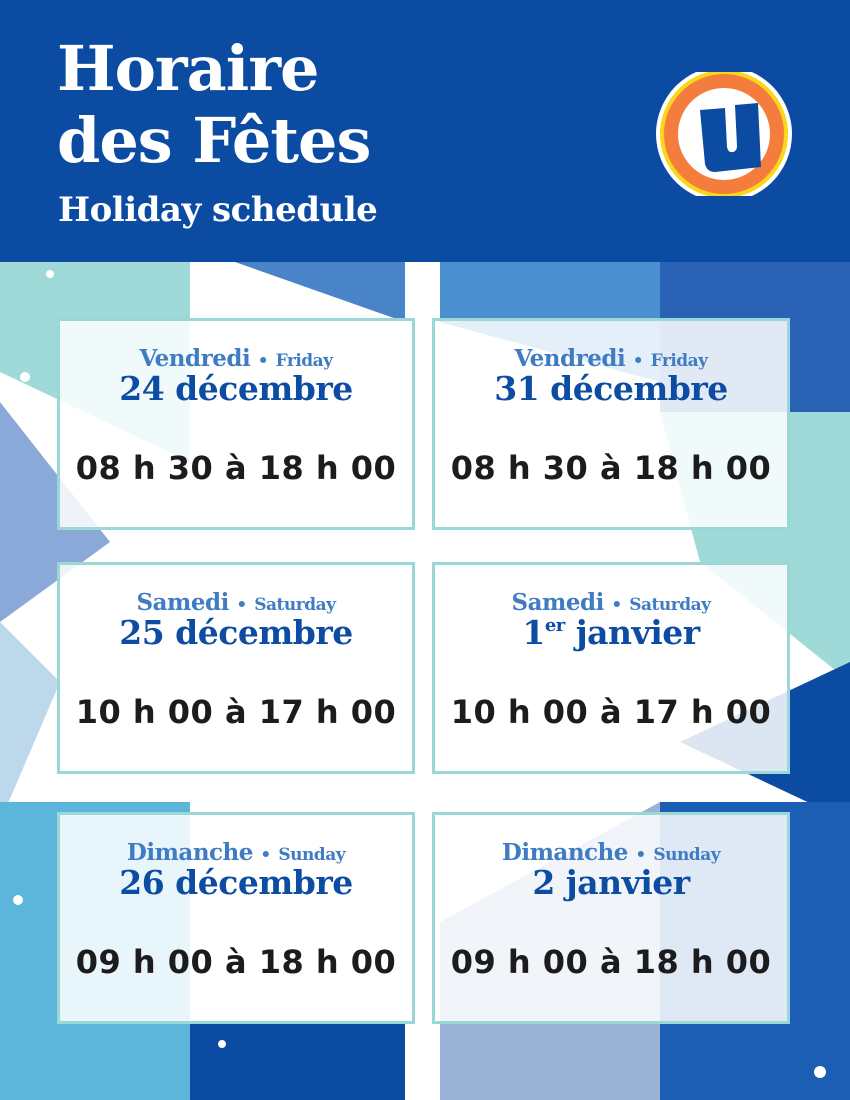 Image resolution: width=850 pixels, height=1100 pixels. I want to click on date: 24 décembre, so click(236, 388).